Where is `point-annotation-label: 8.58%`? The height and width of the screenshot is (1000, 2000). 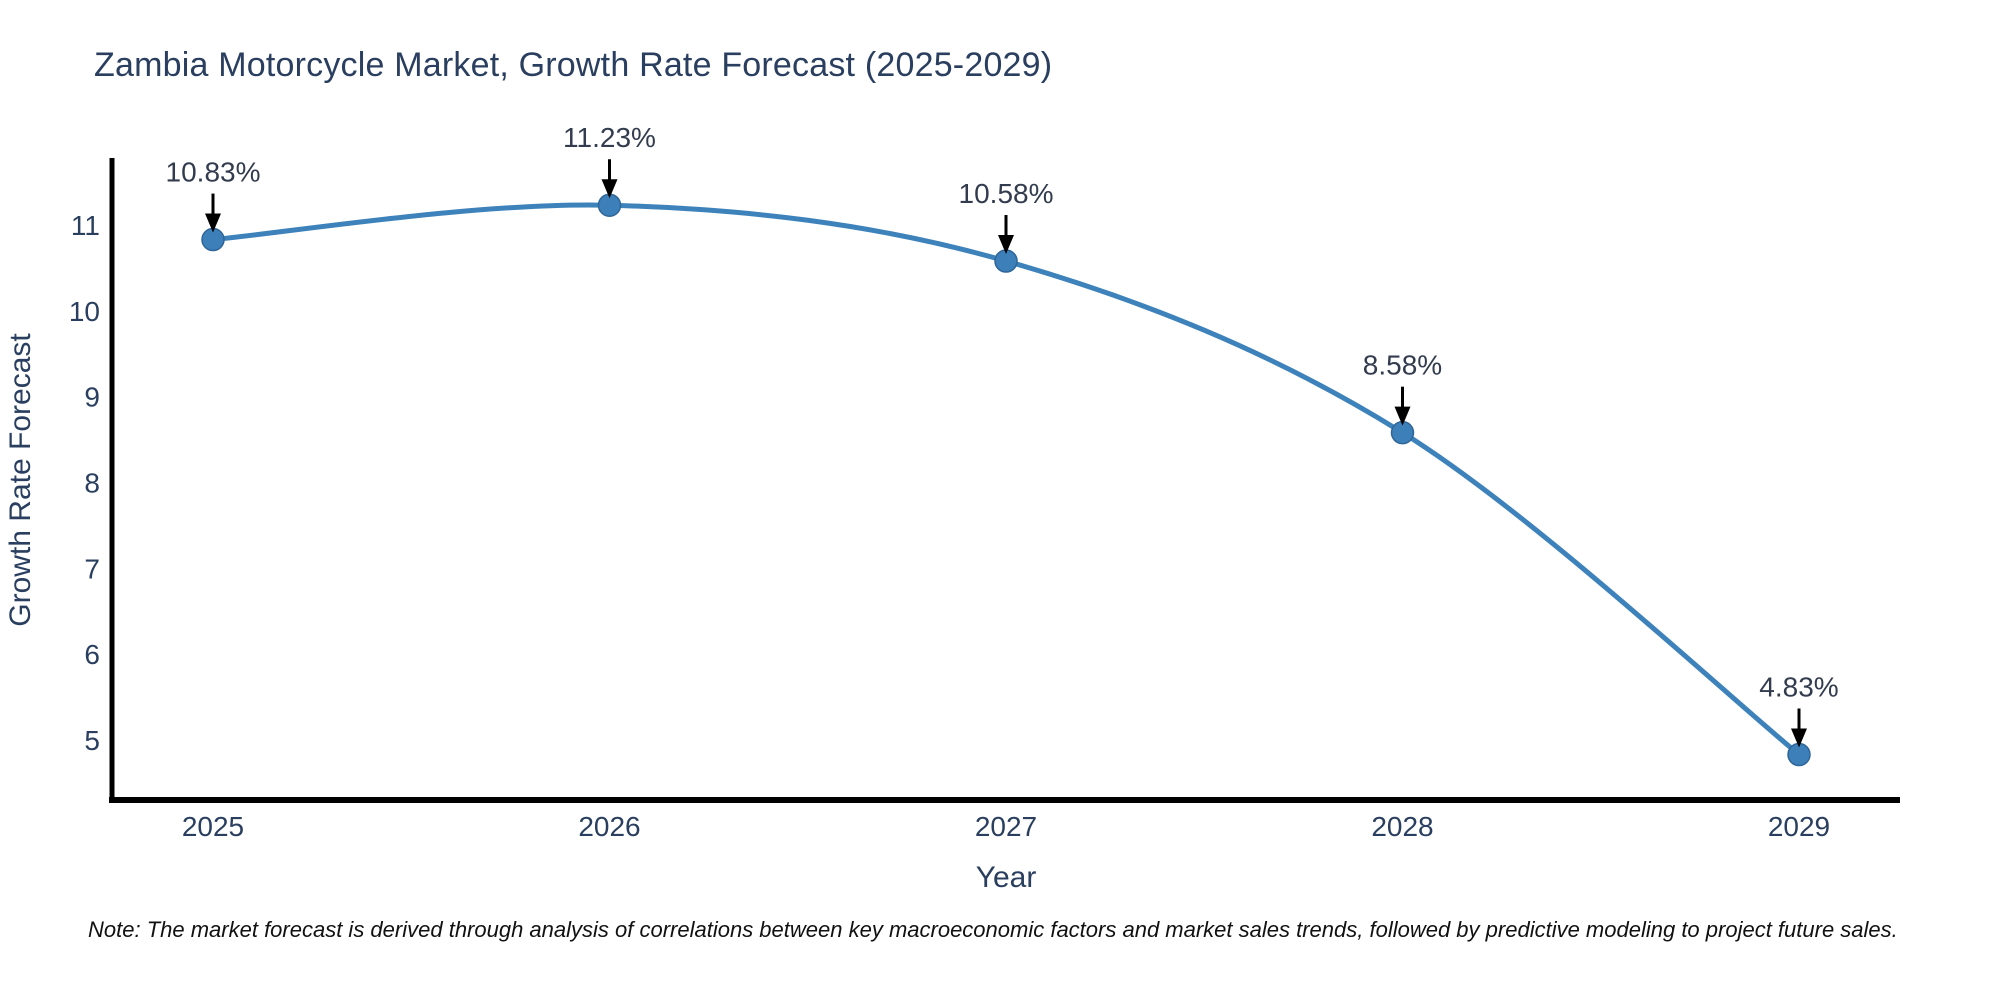
point-annotation-label: 8.58% is located at coordinates (1402, 365).